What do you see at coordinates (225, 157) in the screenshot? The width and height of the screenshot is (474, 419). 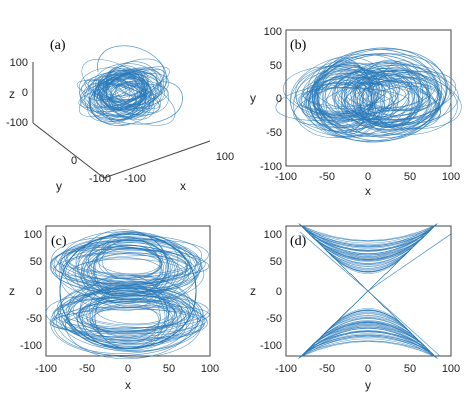 I see `x-tick-a-0: 100` at bounding box center [225, 157].